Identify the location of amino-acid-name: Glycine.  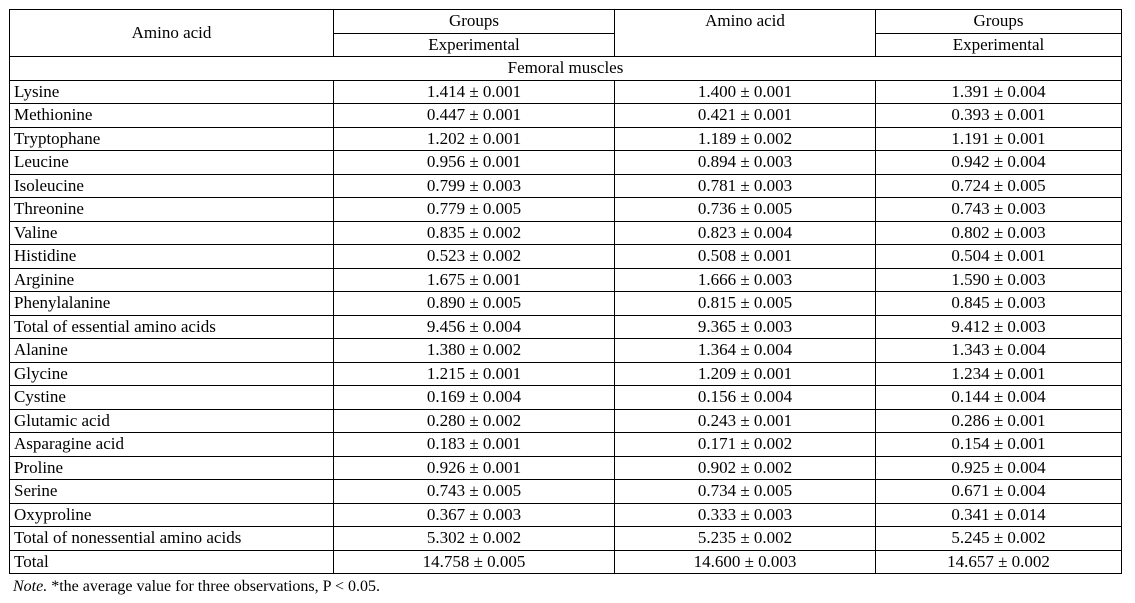
(171, 373).